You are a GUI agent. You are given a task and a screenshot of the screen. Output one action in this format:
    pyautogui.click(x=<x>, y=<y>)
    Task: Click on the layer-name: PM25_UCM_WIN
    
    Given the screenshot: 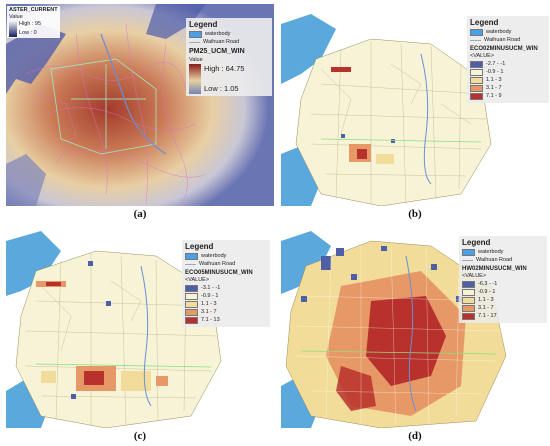 What is the action you would take?
    pyautogui.click(x=217, y=51)
    